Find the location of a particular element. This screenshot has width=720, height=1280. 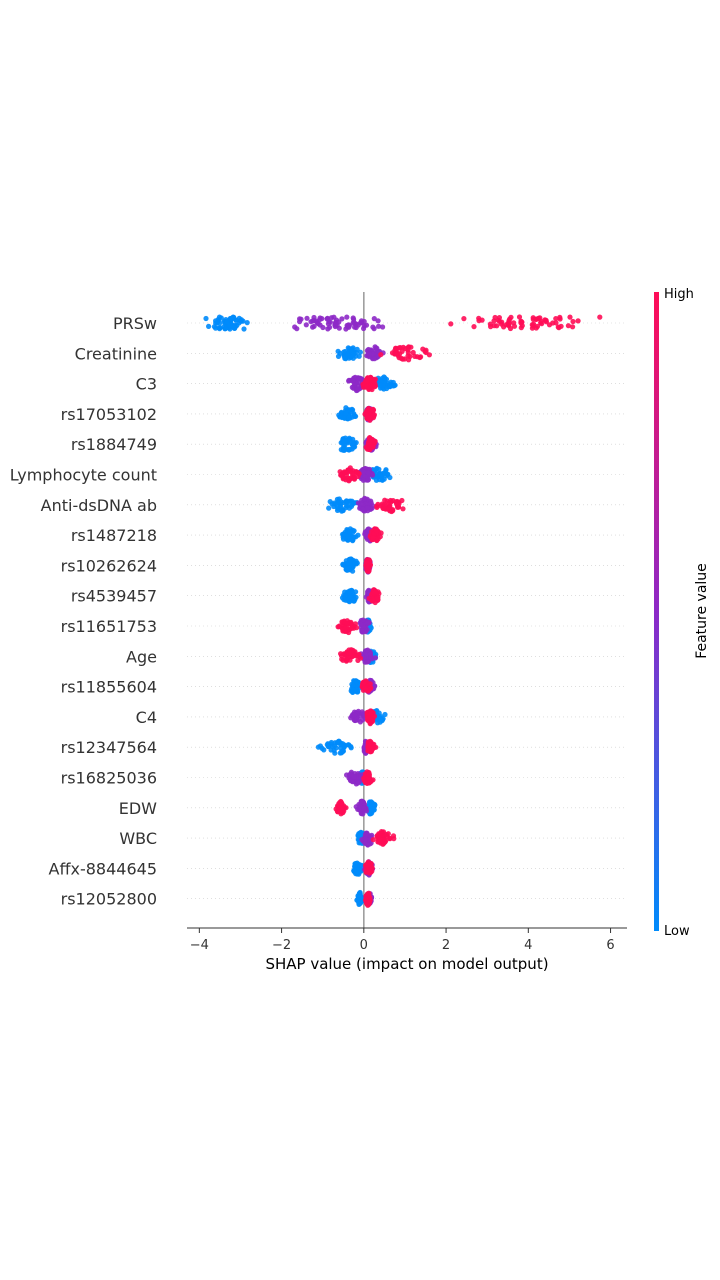

feature-label: PRSw is located at coordinates (135, 323).